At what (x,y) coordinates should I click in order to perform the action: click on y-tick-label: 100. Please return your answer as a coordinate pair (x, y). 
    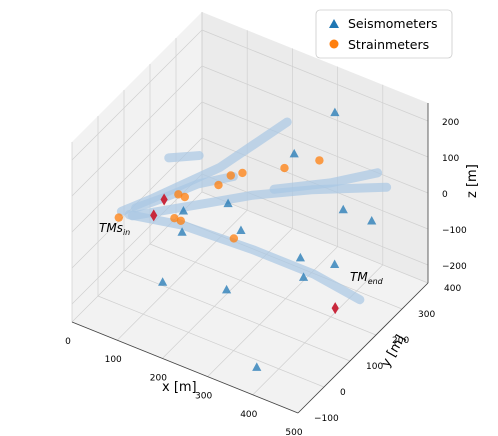
    Looking at the image, I should click on (374, 367).